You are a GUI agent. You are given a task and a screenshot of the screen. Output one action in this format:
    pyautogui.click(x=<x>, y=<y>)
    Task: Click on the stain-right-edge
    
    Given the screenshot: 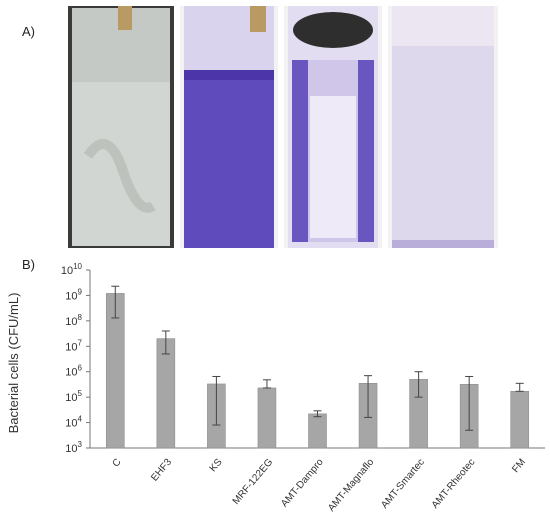 What is the action you would take?
    pyautogui.click(x=366, y=151)
    